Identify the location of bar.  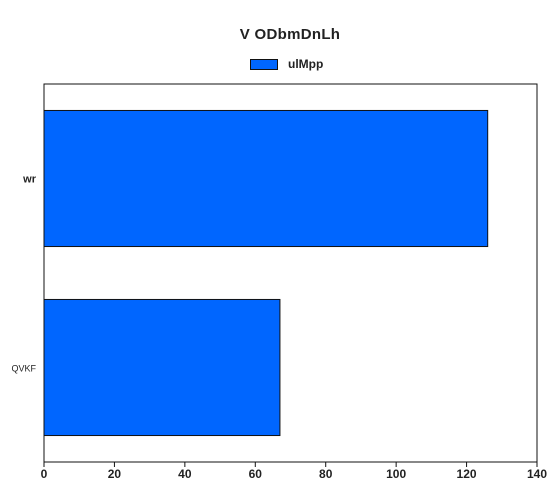
(162, 367).